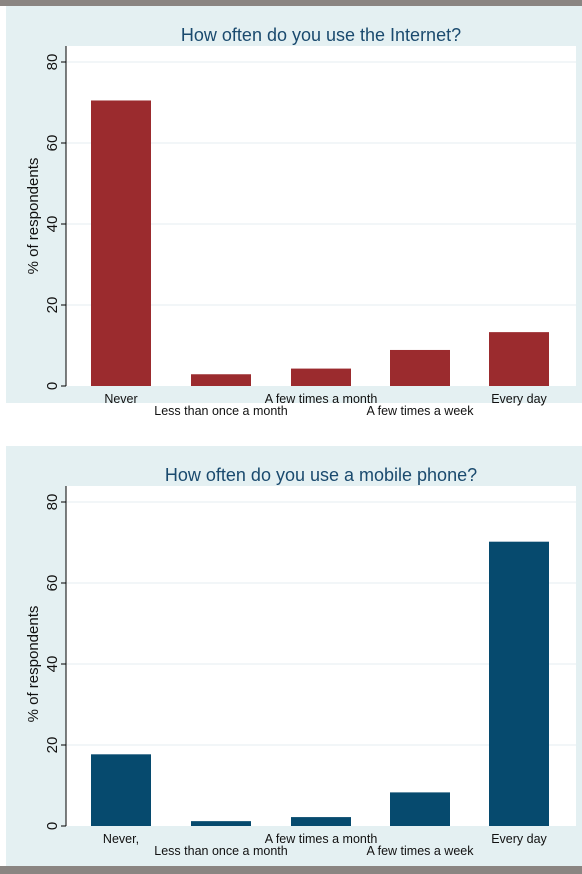 This screenshot has width=582, height=874. I want to click on chart-mobile-x-tick-label: Less than once a month, so click(220, 851).